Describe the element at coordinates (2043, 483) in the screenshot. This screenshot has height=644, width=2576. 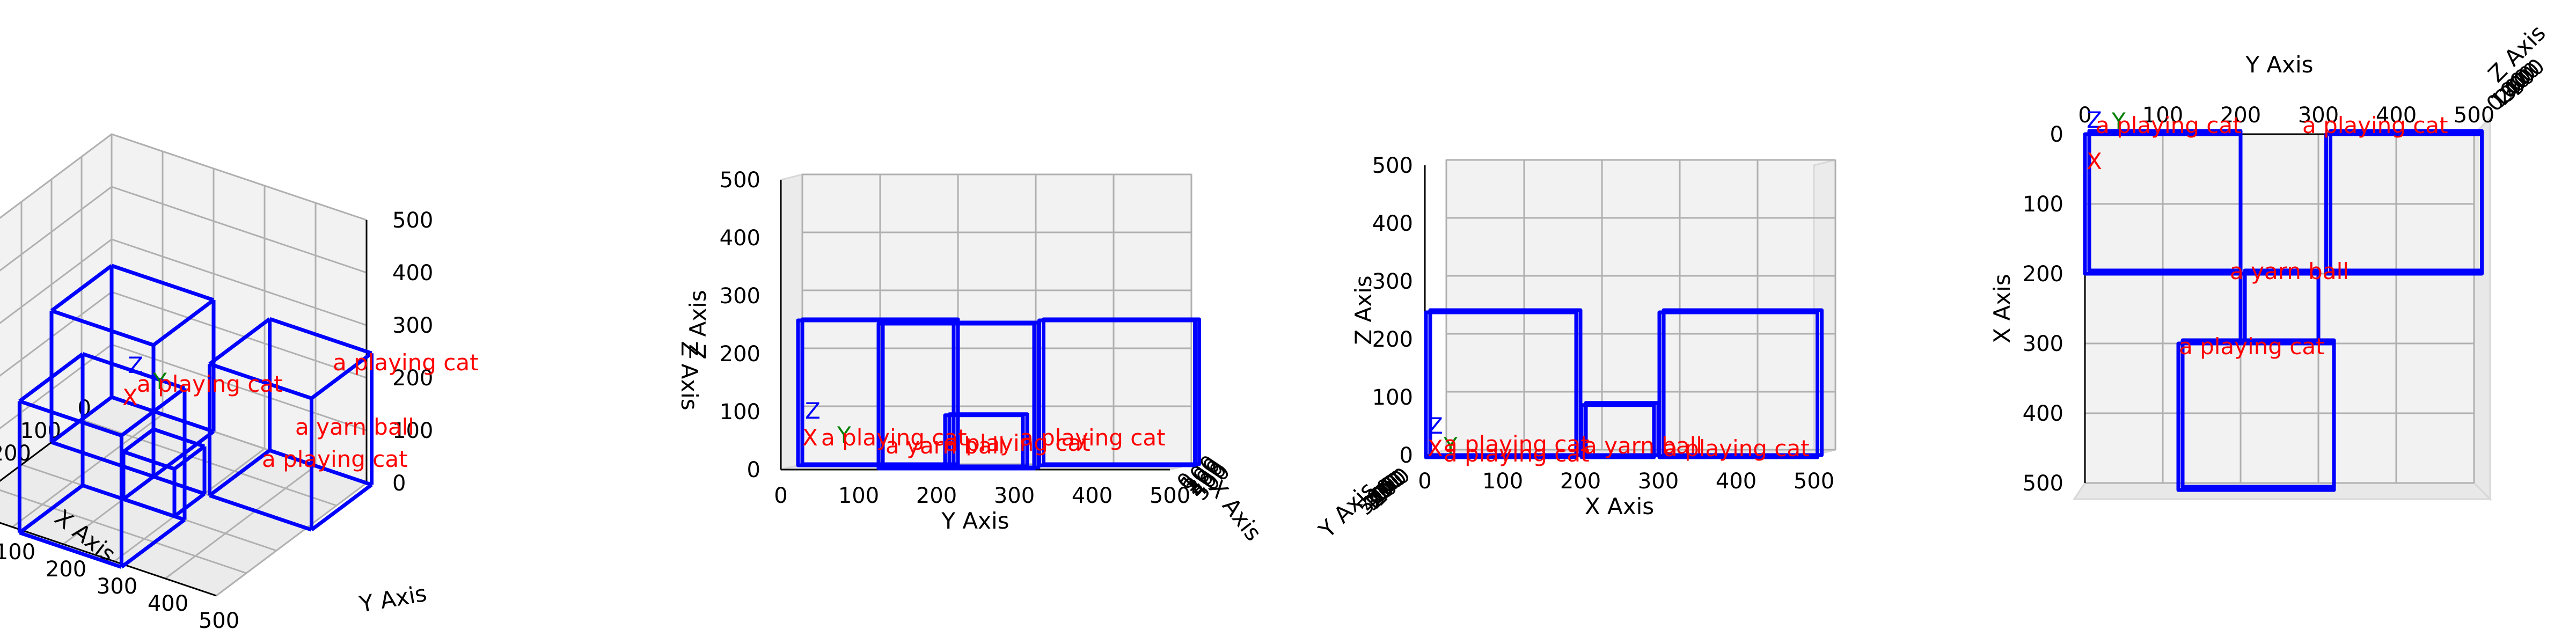
I see `x-tick-label: 500` at that location.